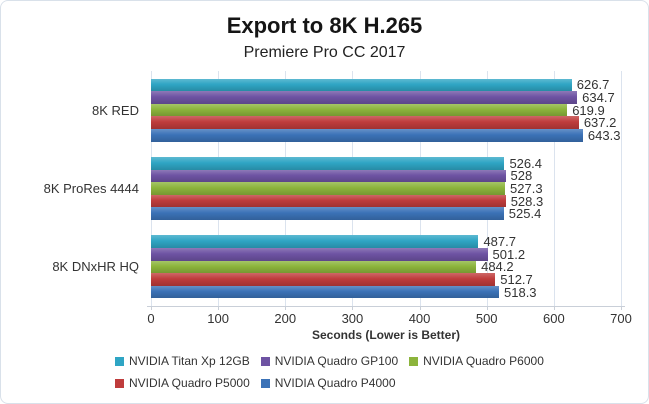  What do you see at coordinates (509, 254) in the screenshot?
I see `bar-value-label: 501.2` at bounding box center [509, 254].